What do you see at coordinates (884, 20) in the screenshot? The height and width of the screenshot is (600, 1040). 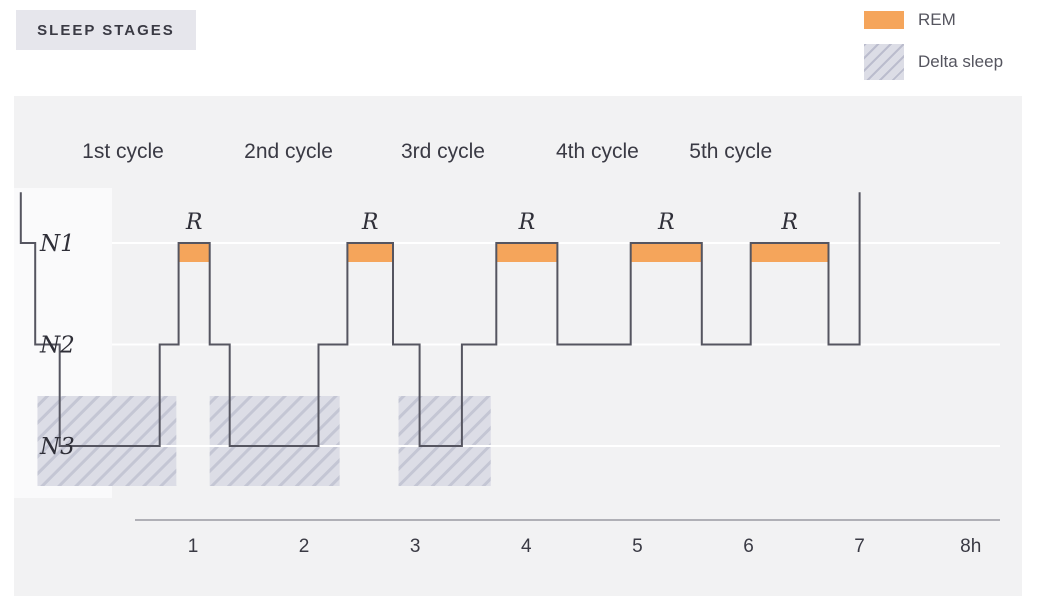 I see `rem-swatch` at bounding box center [884, 20].